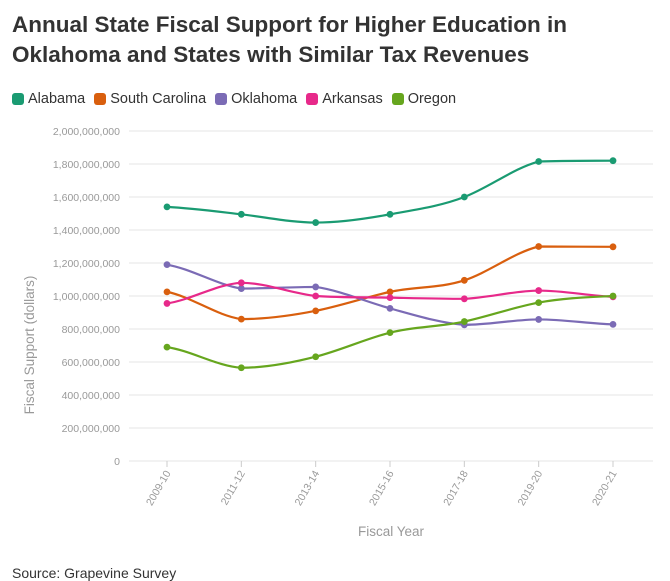  Describe the element at coordinates (432, 99) in the screenshot. I see `legend-label: Oregon` at that location.